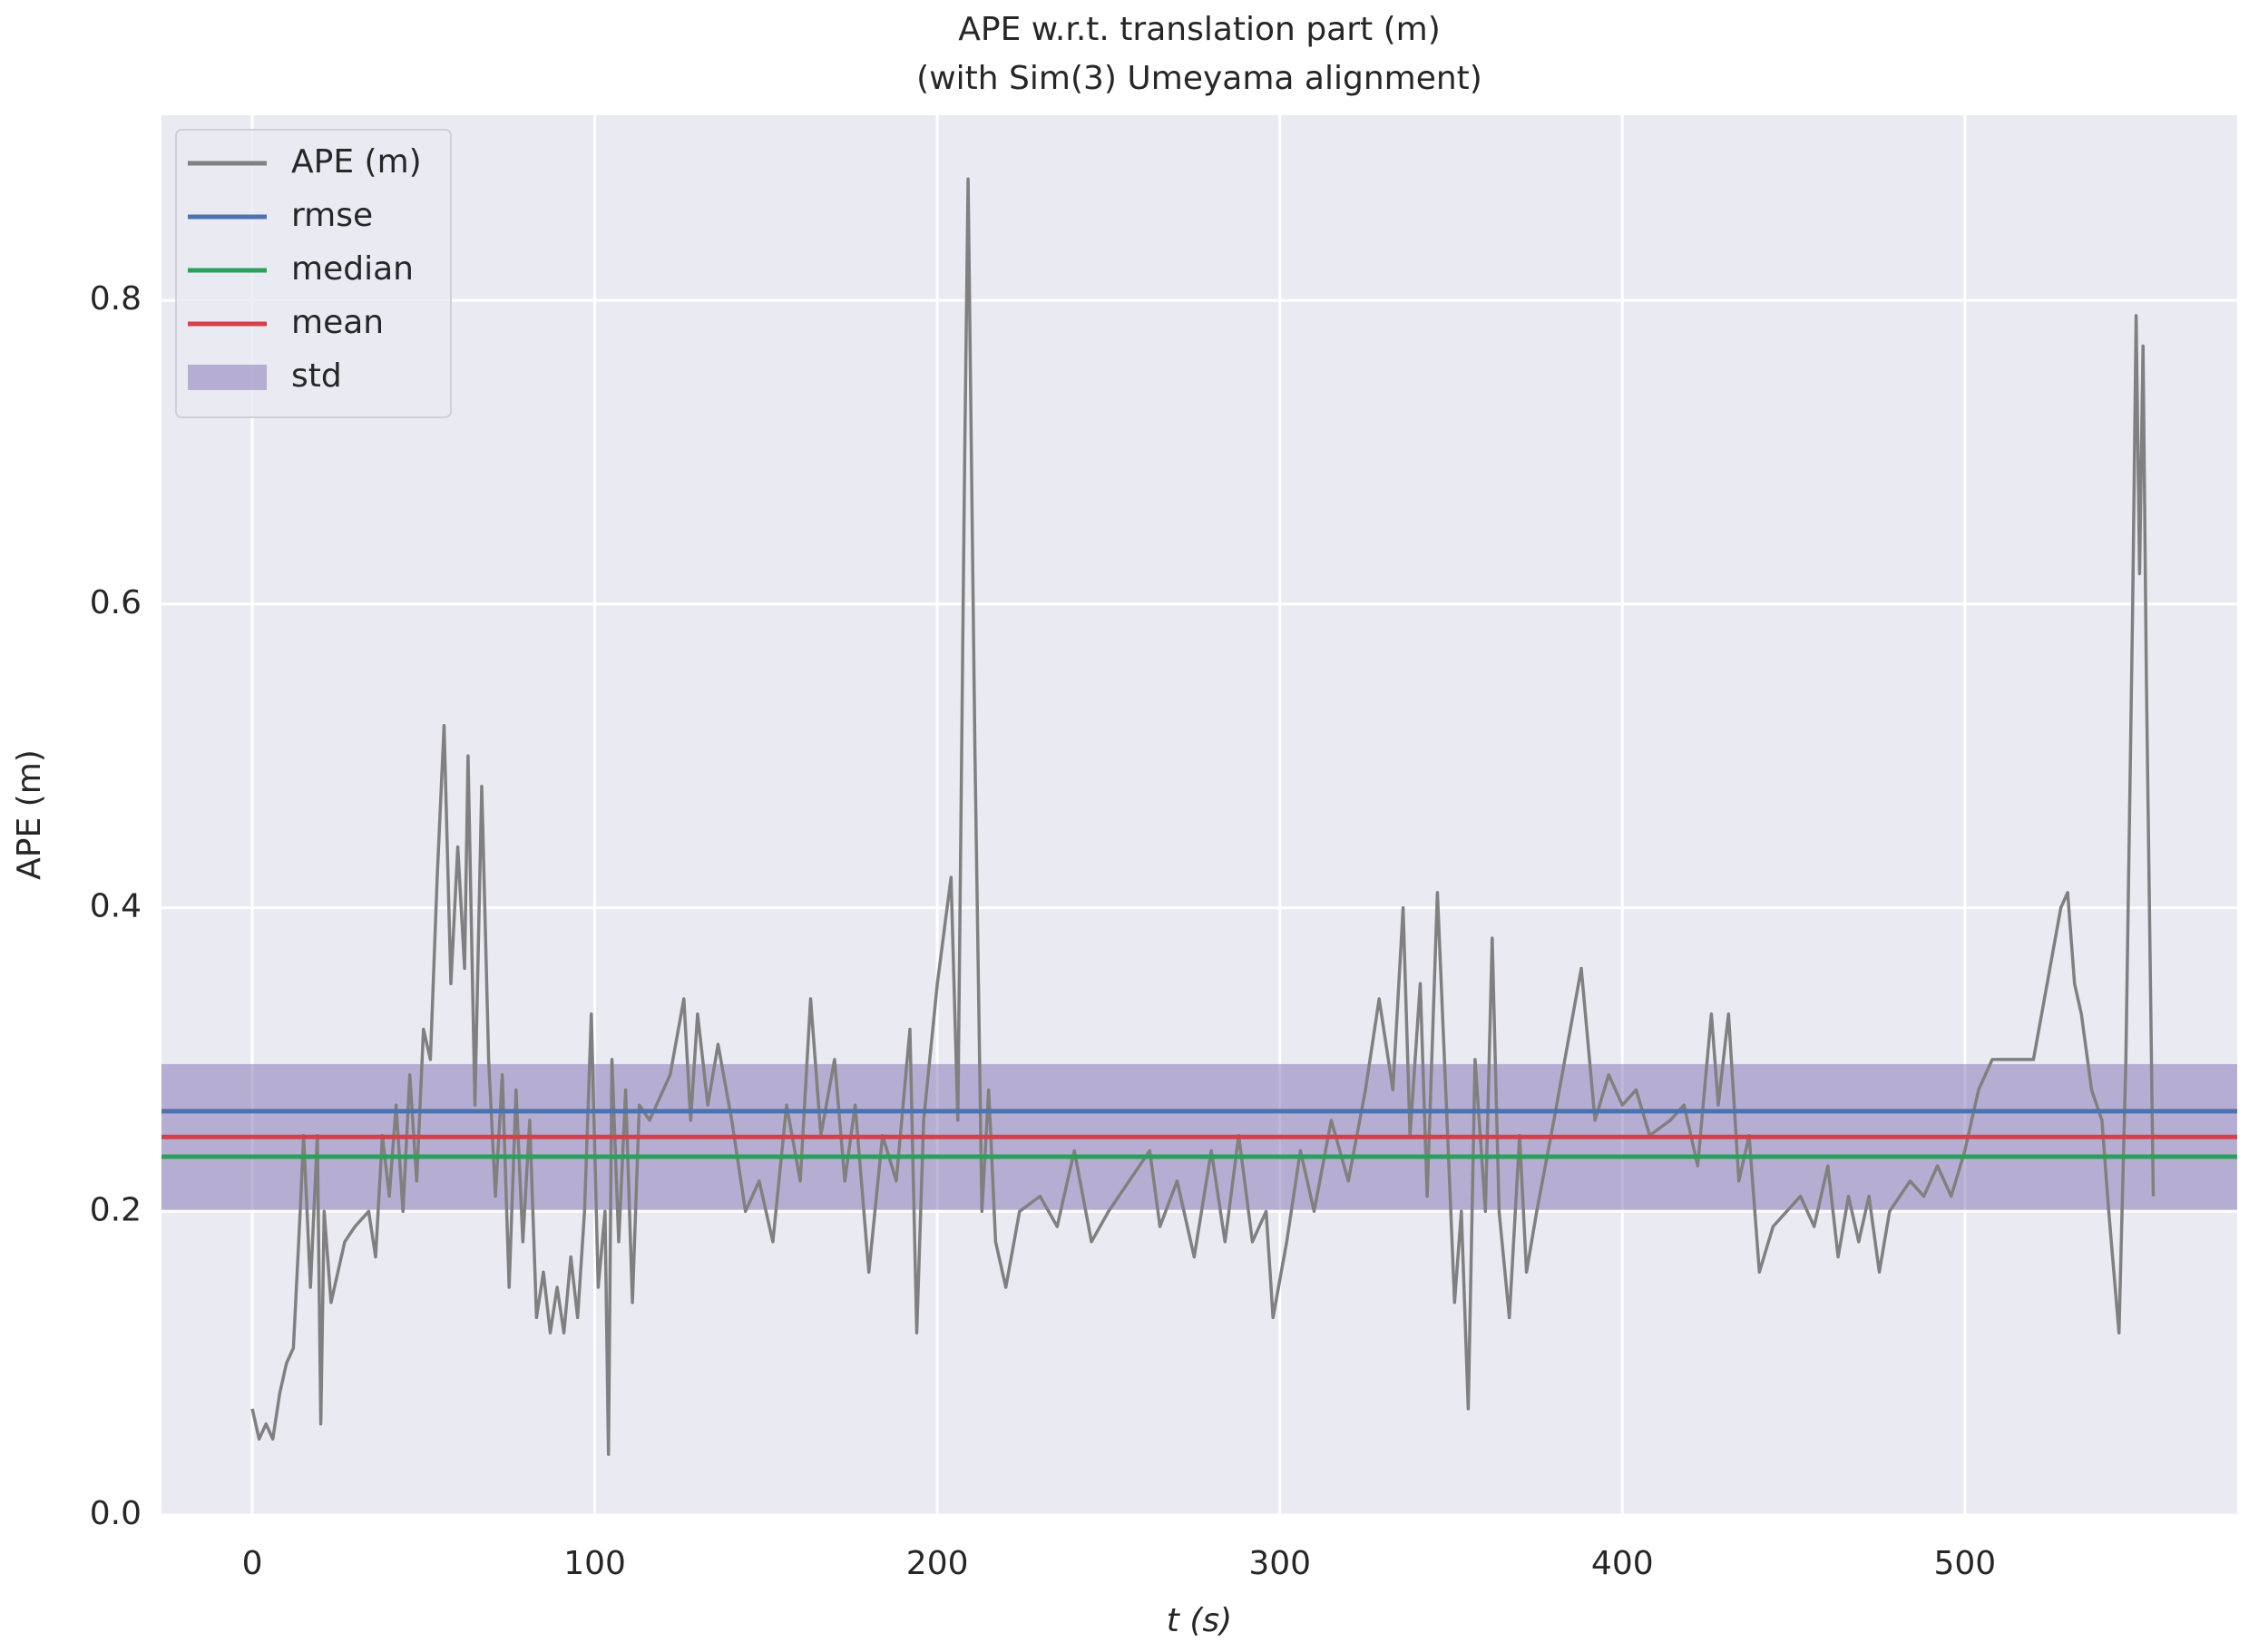 The height and width of the screenshot is (1652, 2249). What do you see at coordinates (116, 1513) in the screenshot?
I see `y-tick-label: 0.0` at bounding box center [116, 1513].